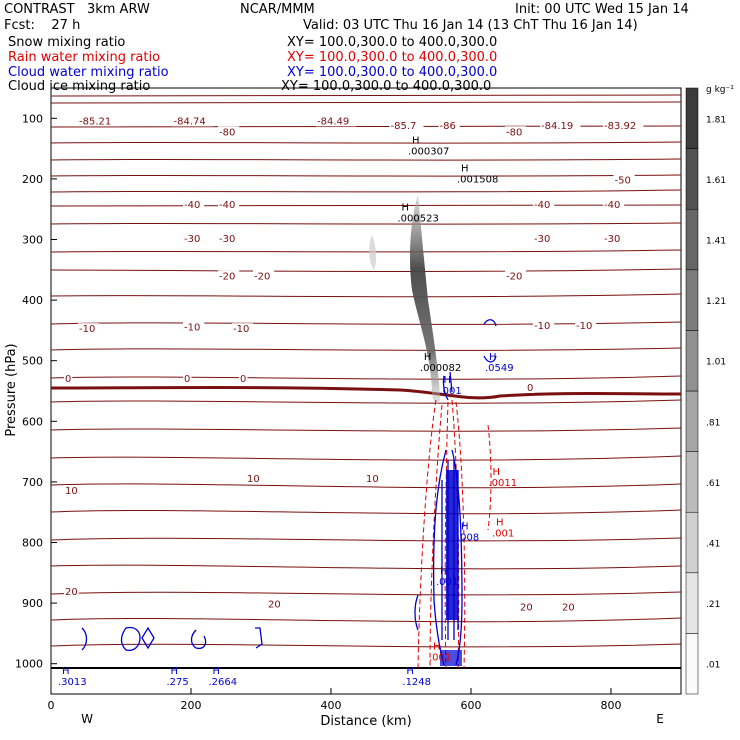 The image size is (740, 740). Describe the element at coordinates (366, 393) in the screenshot. I see `freezing-level-line` at that location.